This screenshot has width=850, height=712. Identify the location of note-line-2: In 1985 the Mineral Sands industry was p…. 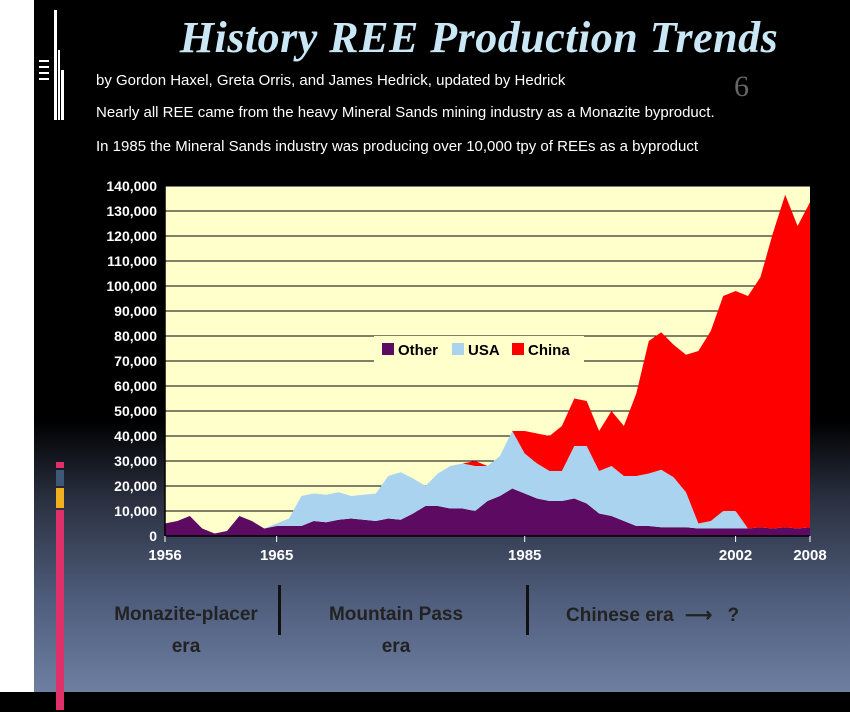
(397, 146).